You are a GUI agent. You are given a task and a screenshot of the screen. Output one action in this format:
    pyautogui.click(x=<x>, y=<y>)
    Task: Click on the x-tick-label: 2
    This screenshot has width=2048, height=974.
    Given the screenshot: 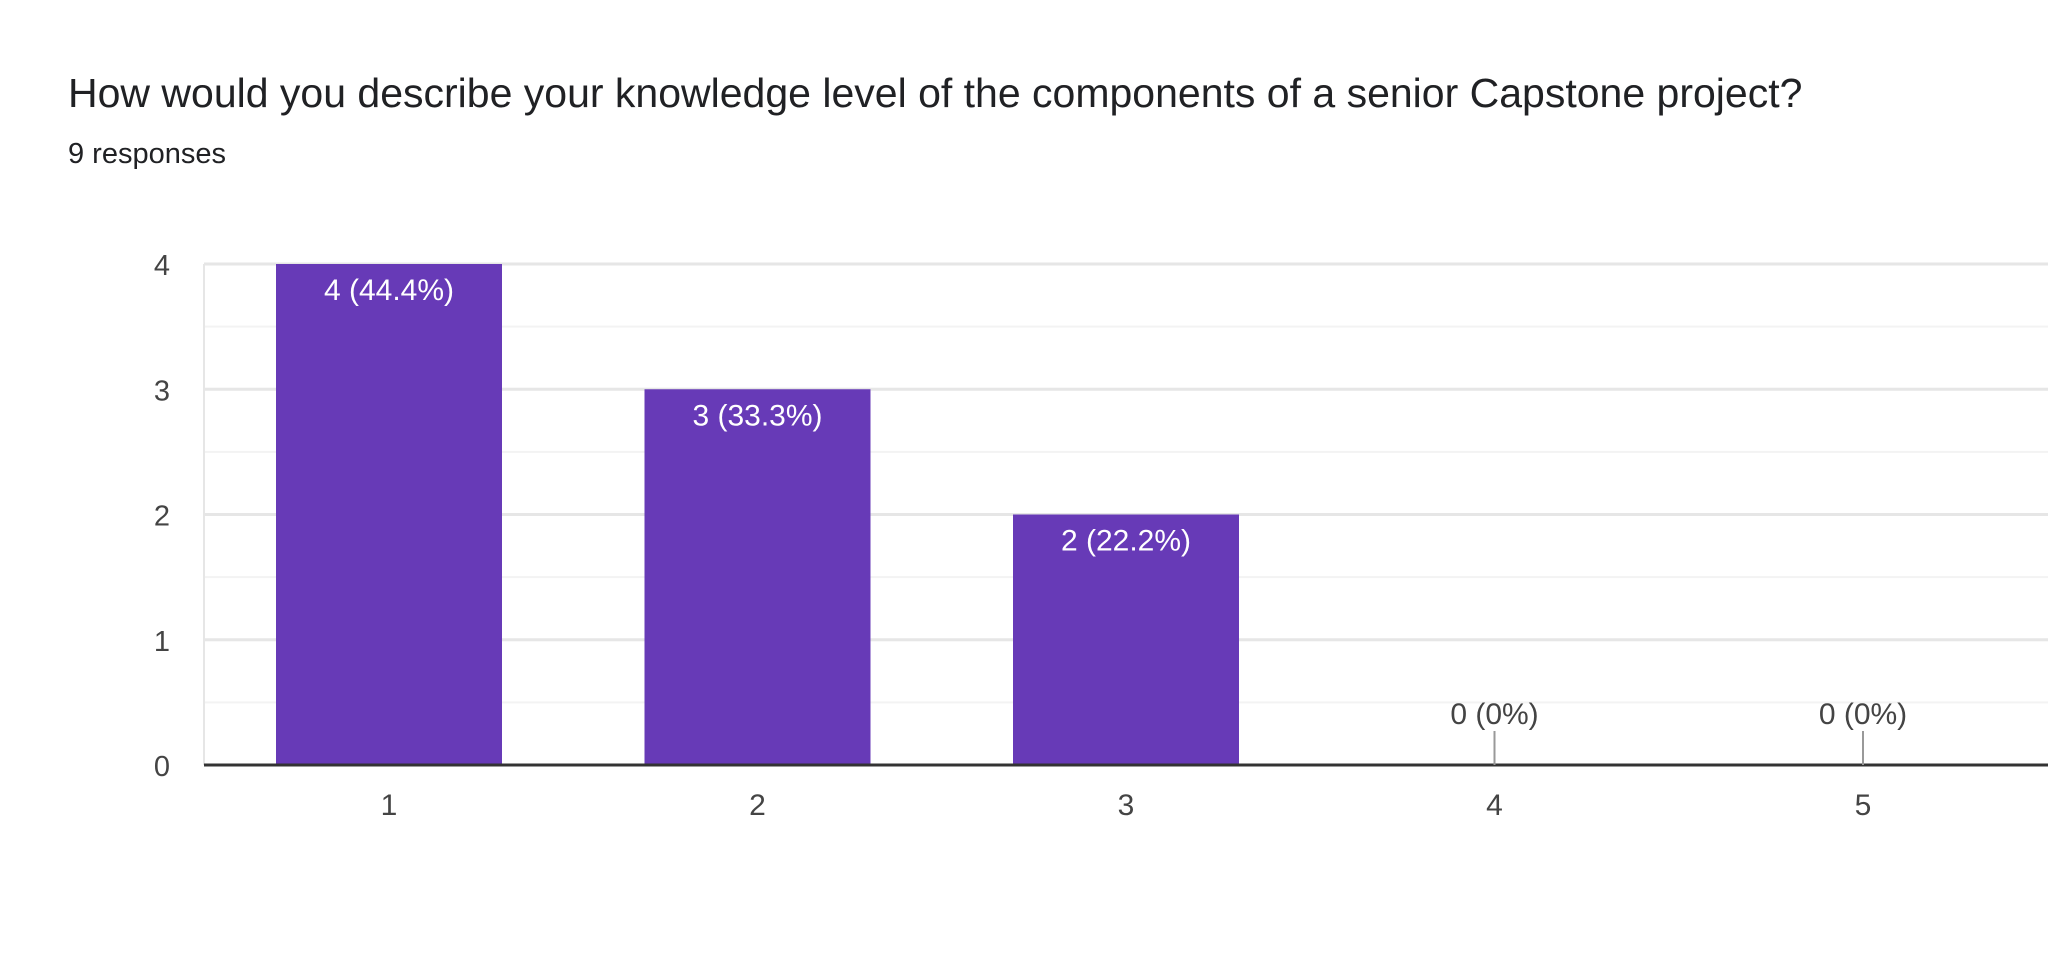 What is the action you would take?
    pyautogui.click(x=757, y=805)
    